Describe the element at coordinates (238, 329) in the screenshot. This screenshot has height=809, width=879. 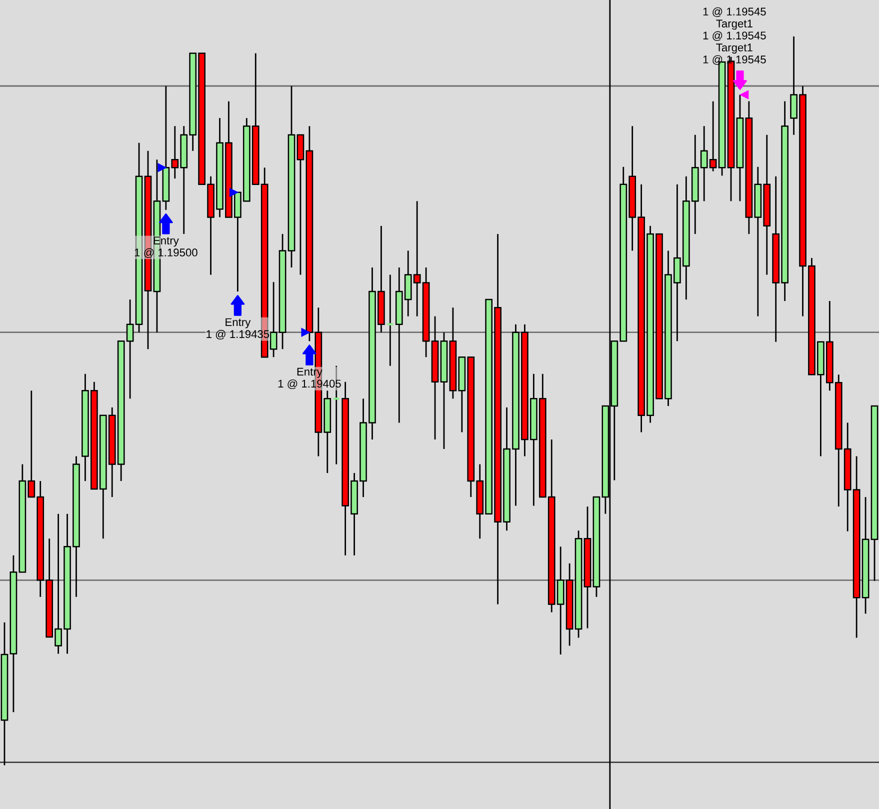
I see `annotation: Entry 1 @ 1.19435` at that location.